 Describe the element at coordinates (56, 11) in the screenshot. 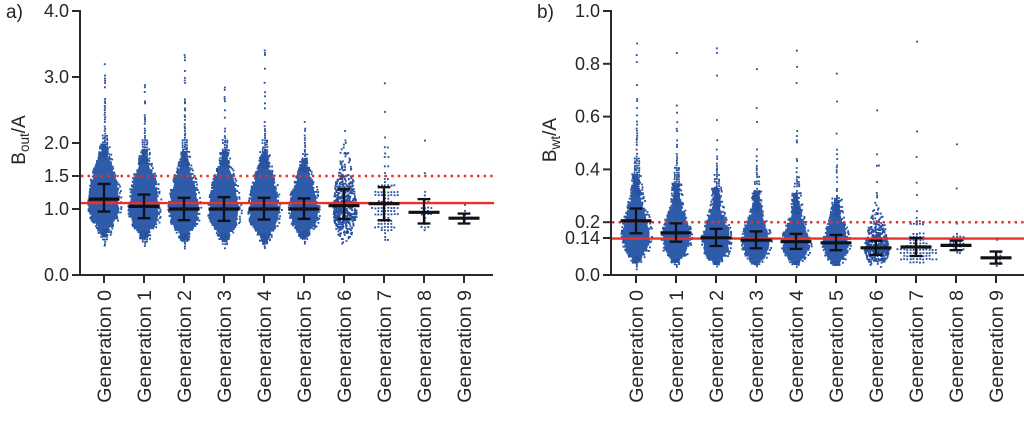

I see `svg-text: 4.0` at that location.